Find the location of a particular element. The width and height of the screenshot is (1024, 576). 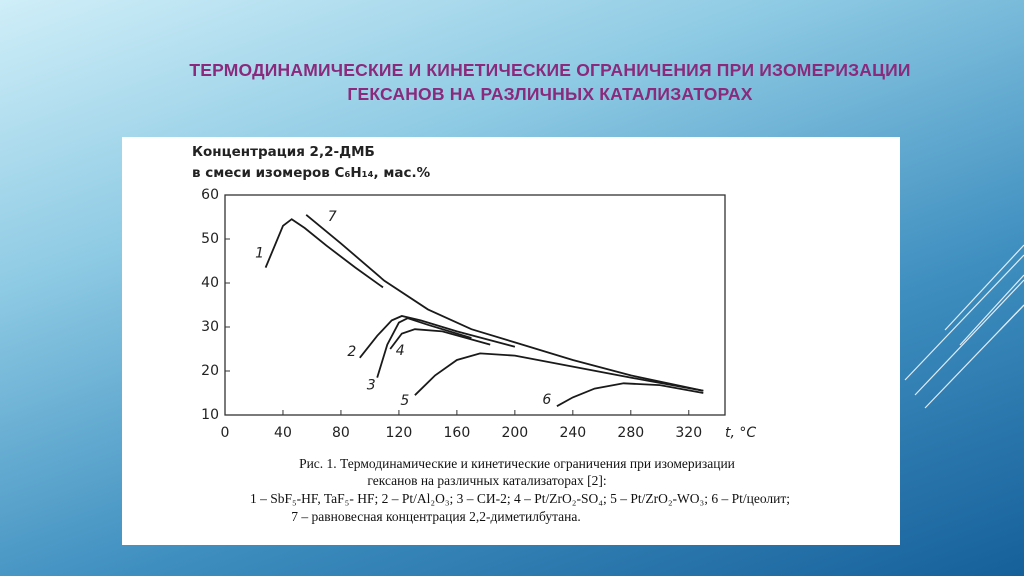

x-tick-label: 80 is located at coordinates (341, 433).